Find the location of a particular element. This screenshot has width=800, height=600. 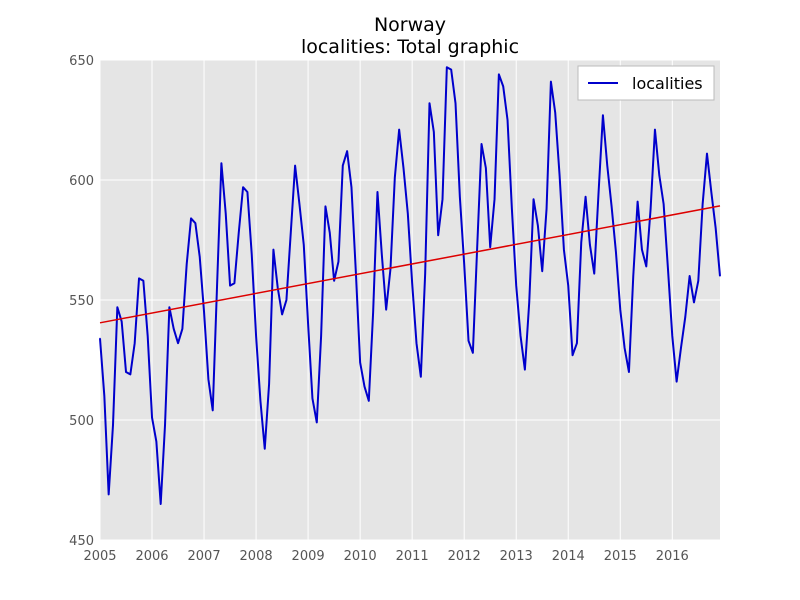

legend-label-localities: localities is located at coordinates (667, 83).